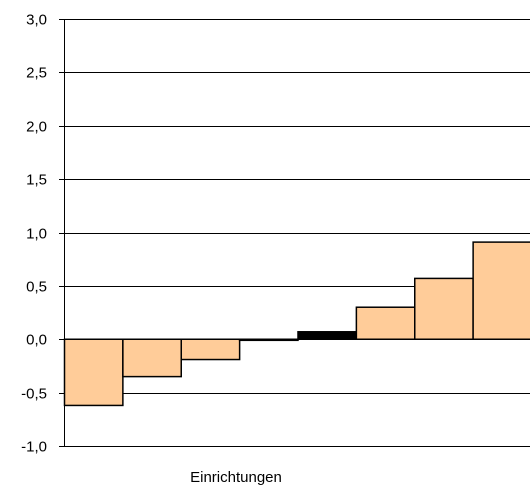  I want to click on y-tick-label: 1,5, so click(36, 180).